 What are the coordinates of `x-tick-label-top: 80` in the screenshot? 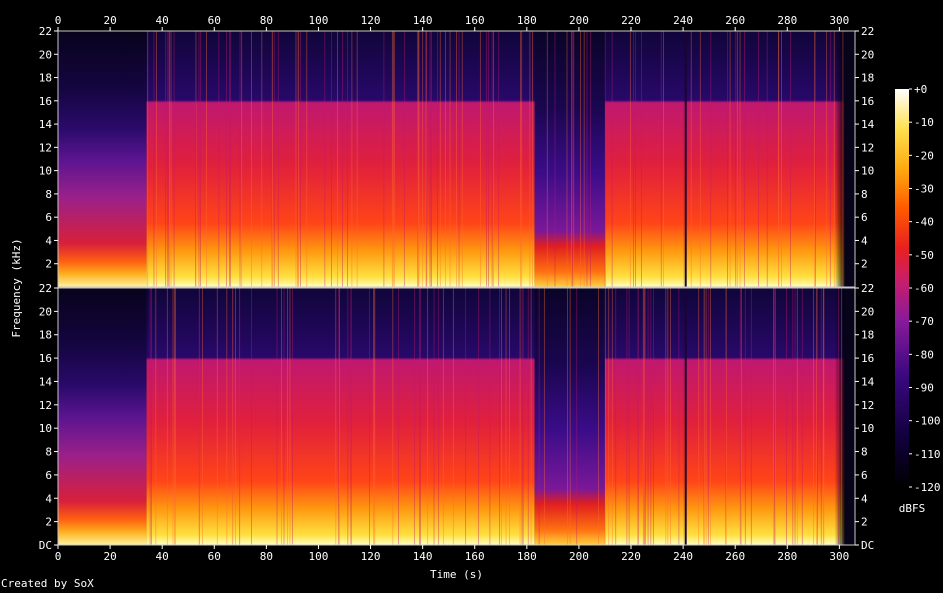 It's located at (266, 20).